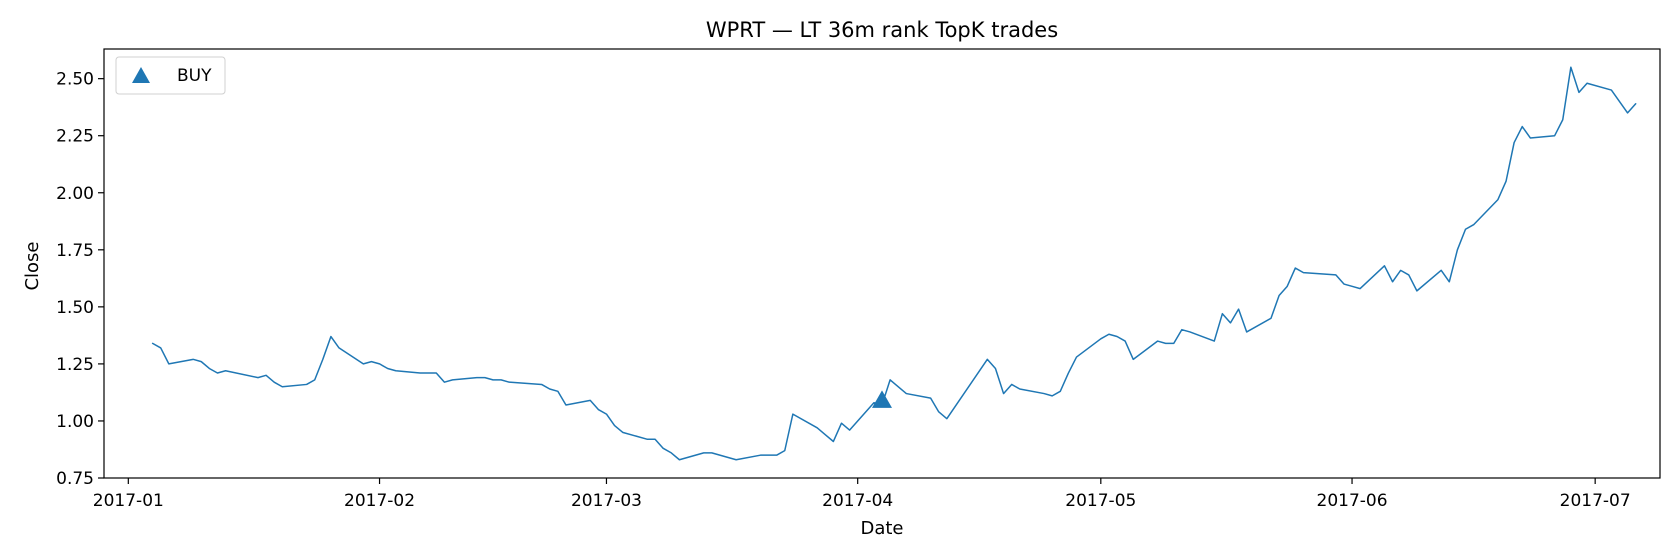 Image resolution: width=1680 pixels, height=560 pixels. Describe the element at coordinates (379, 501) in the screenshot. I see `x-tick-label: 2017-02` at that location.